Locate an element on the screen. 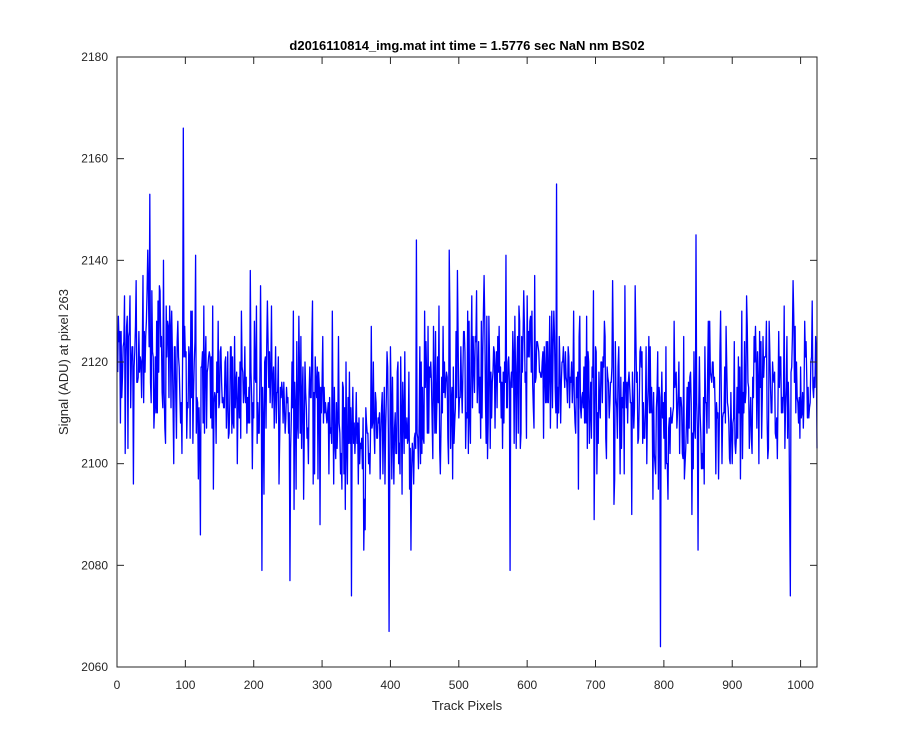 Image resolution: width=900 pixels, height=750 pixels. x-tick-label: 0 is located at coordinates (117, 685).